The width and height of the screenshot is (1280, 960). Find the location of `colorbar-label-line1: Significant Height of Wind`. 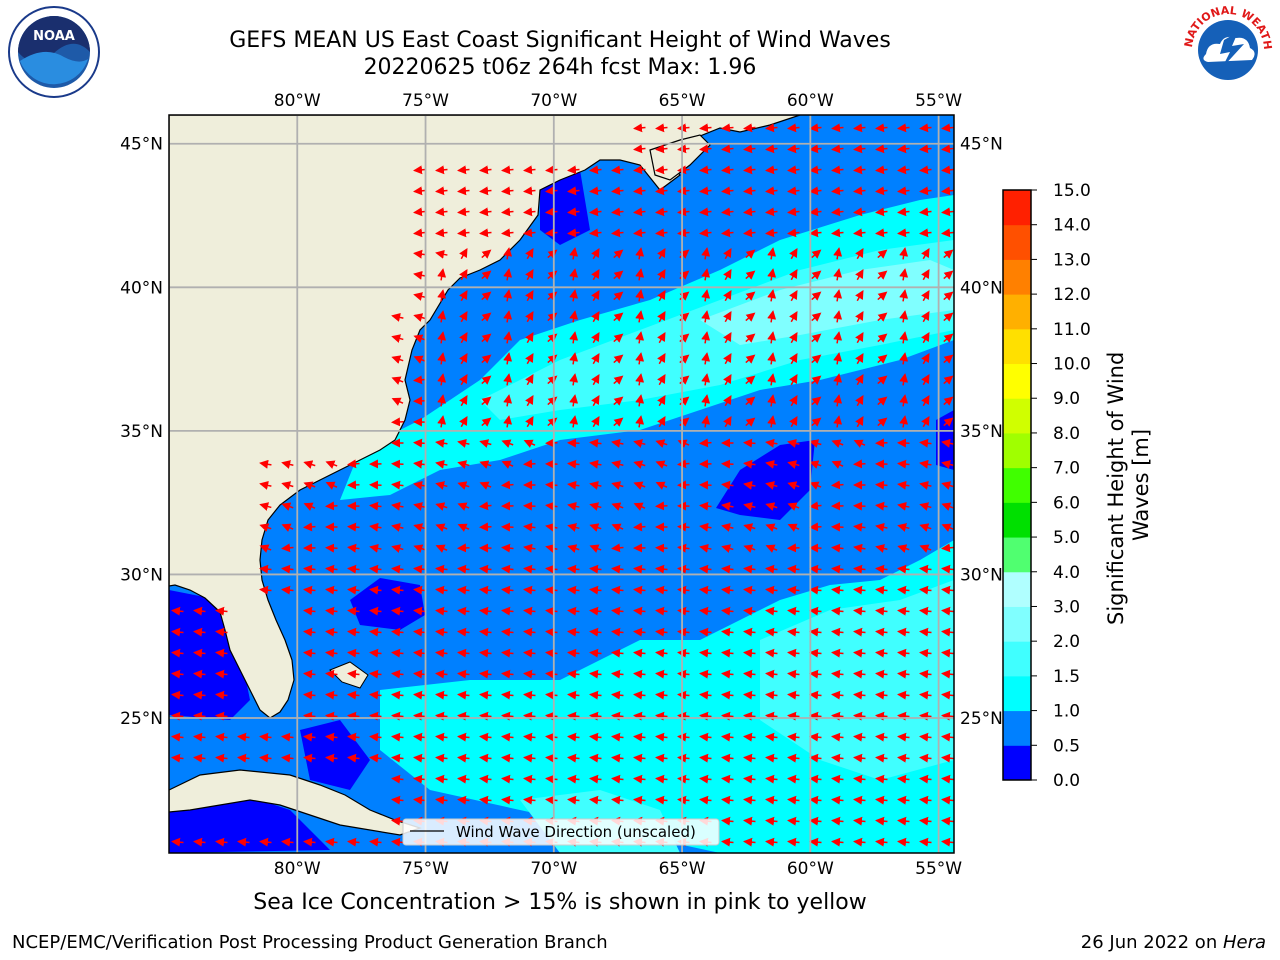

colorbar-label-line1: Significant Height of Wind is located at coordinates (1116, 488).